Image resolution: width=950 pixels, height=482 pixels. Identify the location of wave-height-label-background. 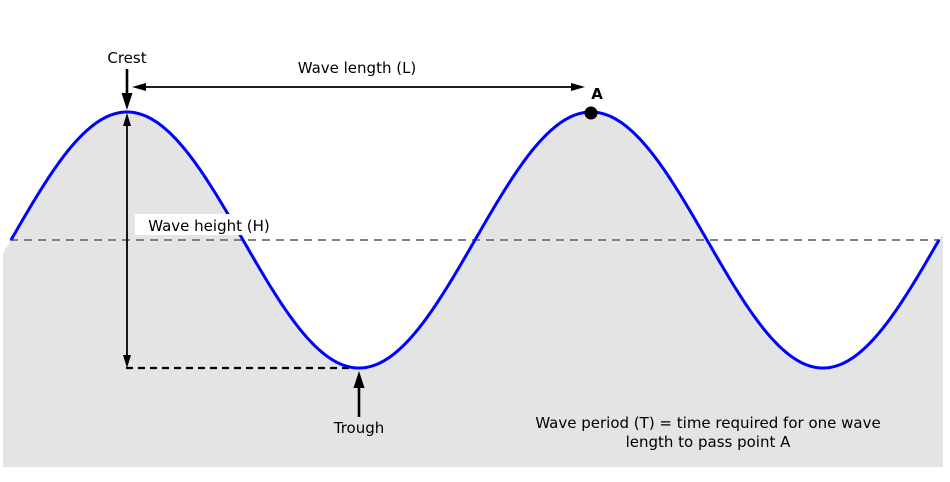
(209, 224).